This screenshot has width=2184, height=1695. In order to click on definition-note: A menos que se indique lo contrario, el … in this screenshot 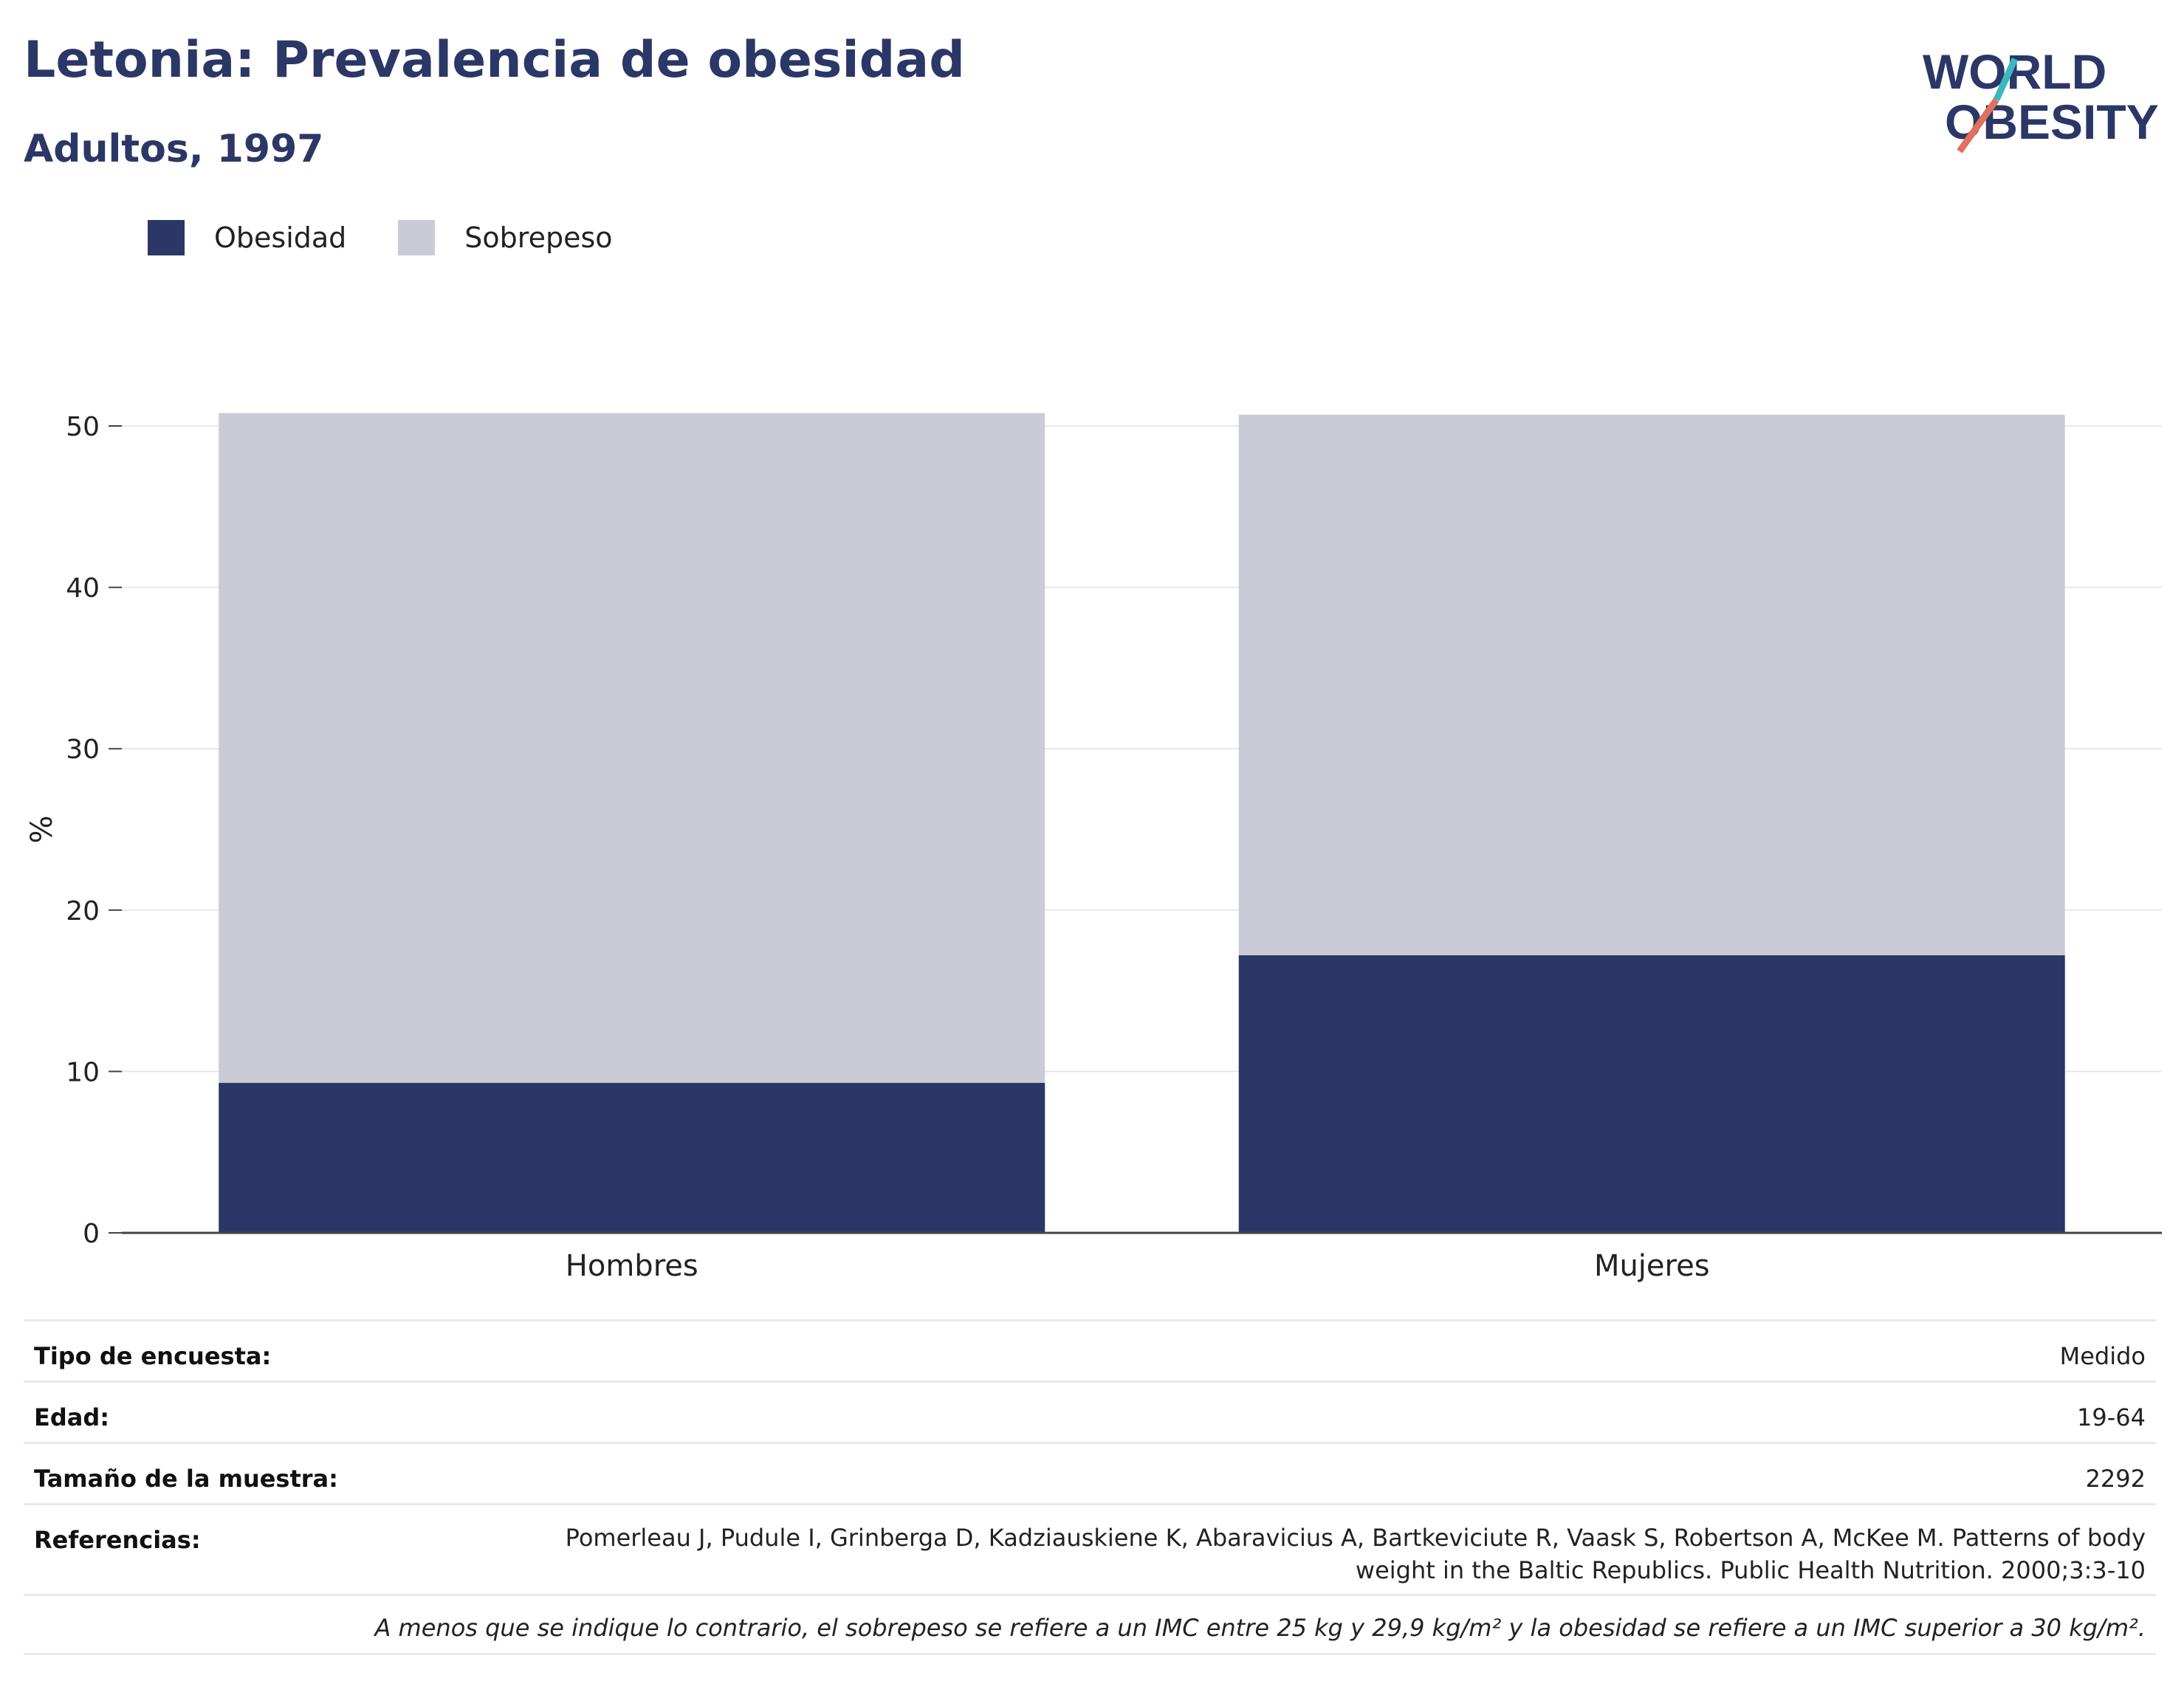, I will do `click(1090, 1624)`.